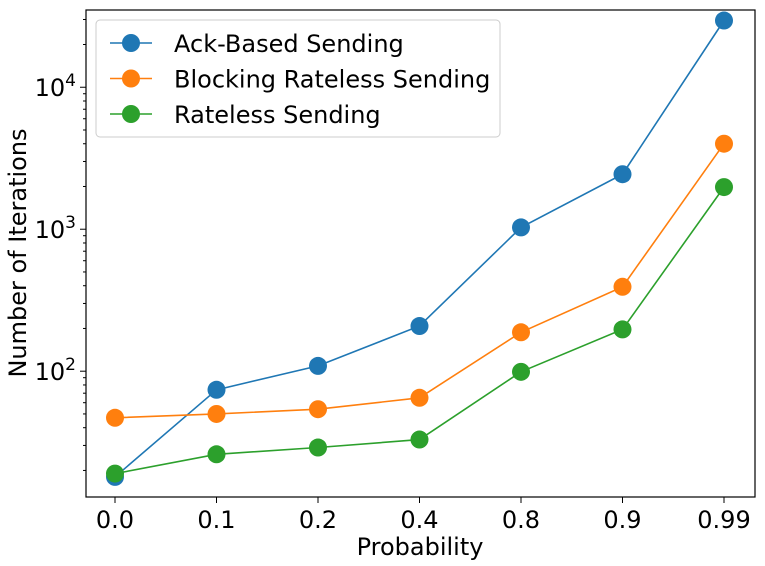 The image size is (765, 566). I want to click on x-tick-label: 0.9, so click(622, 520).